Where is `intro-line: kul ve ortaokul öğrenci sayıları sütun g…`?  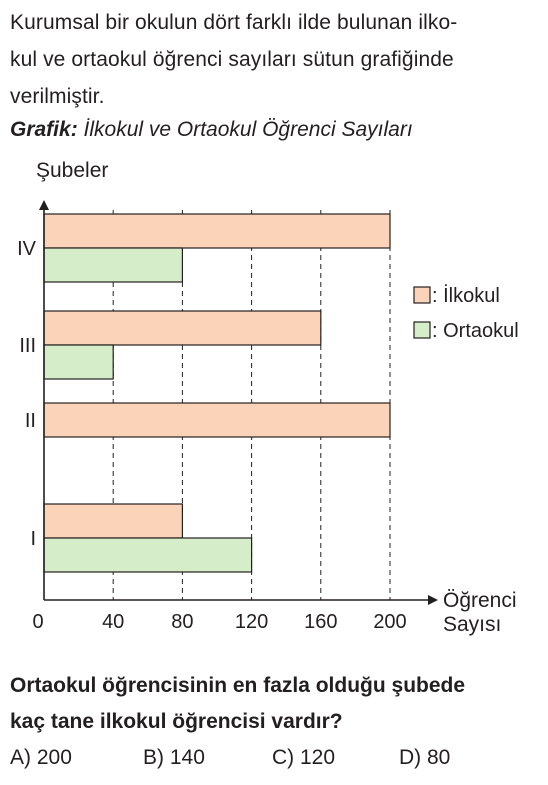 intro-line: kul ve ortaokul öğrenci sayıları sütun g… is located at coordinates (232, 59).